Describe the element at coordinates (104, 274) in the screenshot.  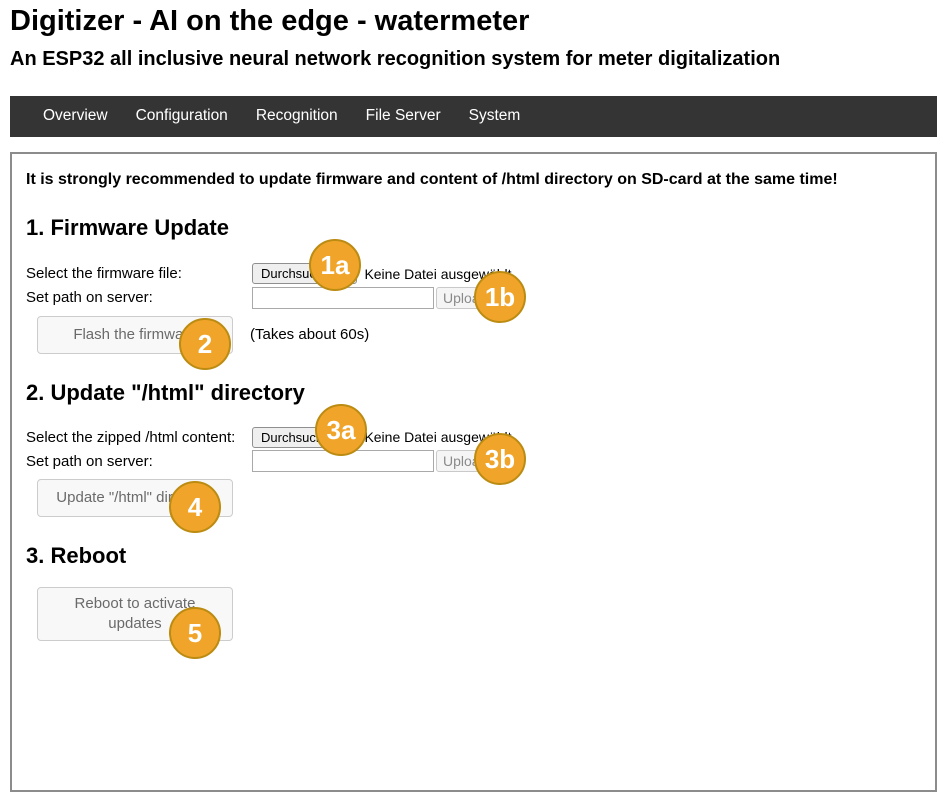
I see `firmware-file-label: Select the firmware file:` at that location.